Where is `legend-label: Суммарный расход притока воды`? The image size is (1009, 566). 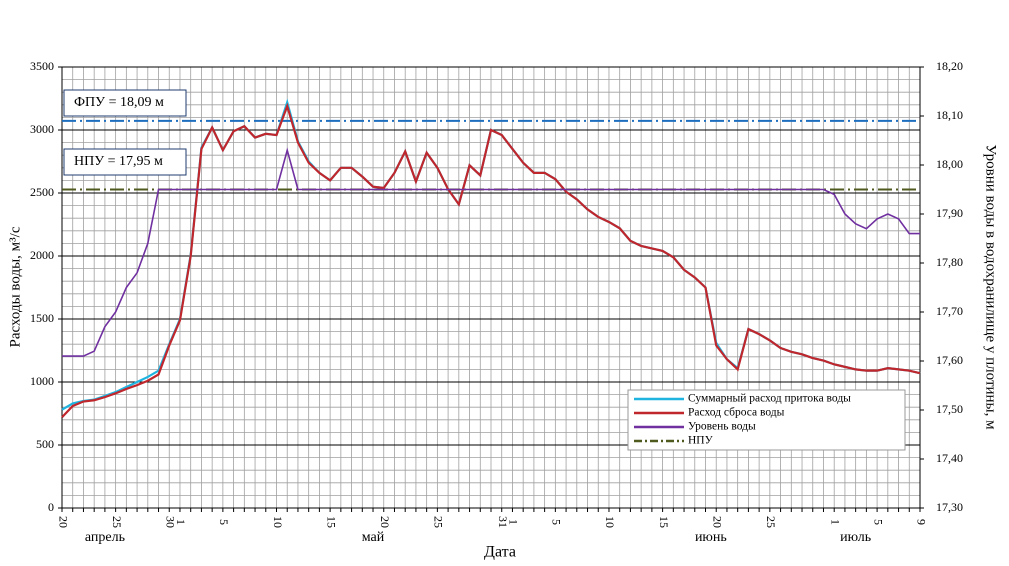
legend-label: Суммарный расход притока воды is located at coordinates (769, 399).